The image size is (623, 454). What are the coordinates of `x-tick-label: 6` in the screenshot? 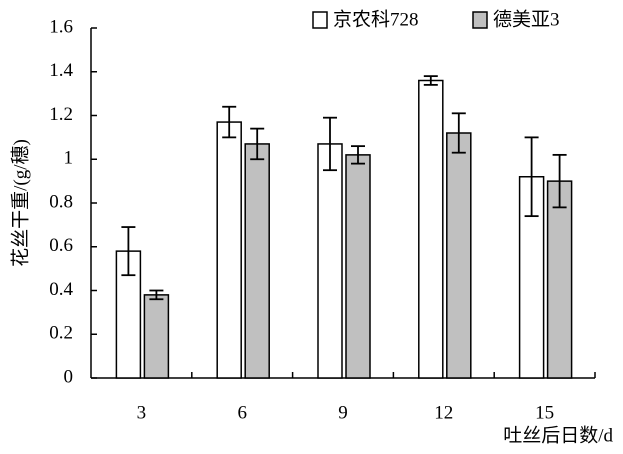 It's located at (242, 412).